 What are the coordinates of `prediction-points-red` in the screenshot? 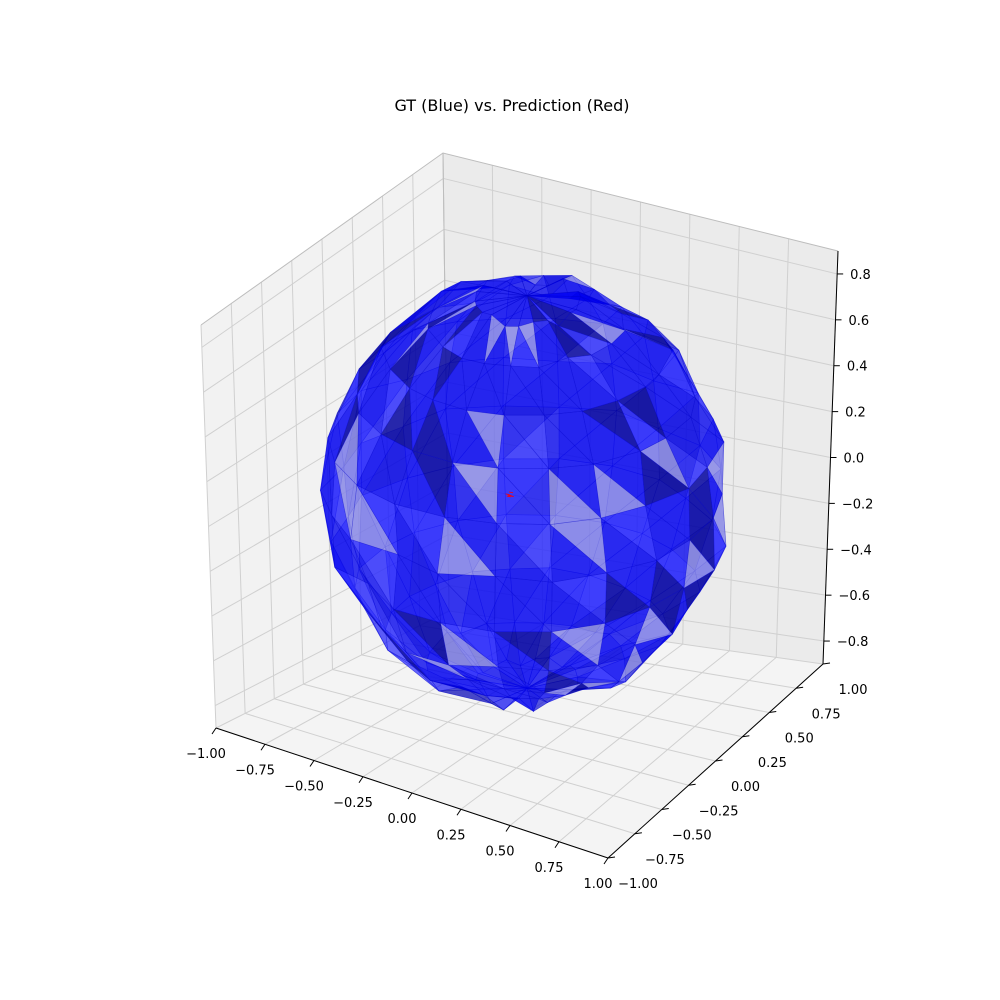 It's located at (509, 494).